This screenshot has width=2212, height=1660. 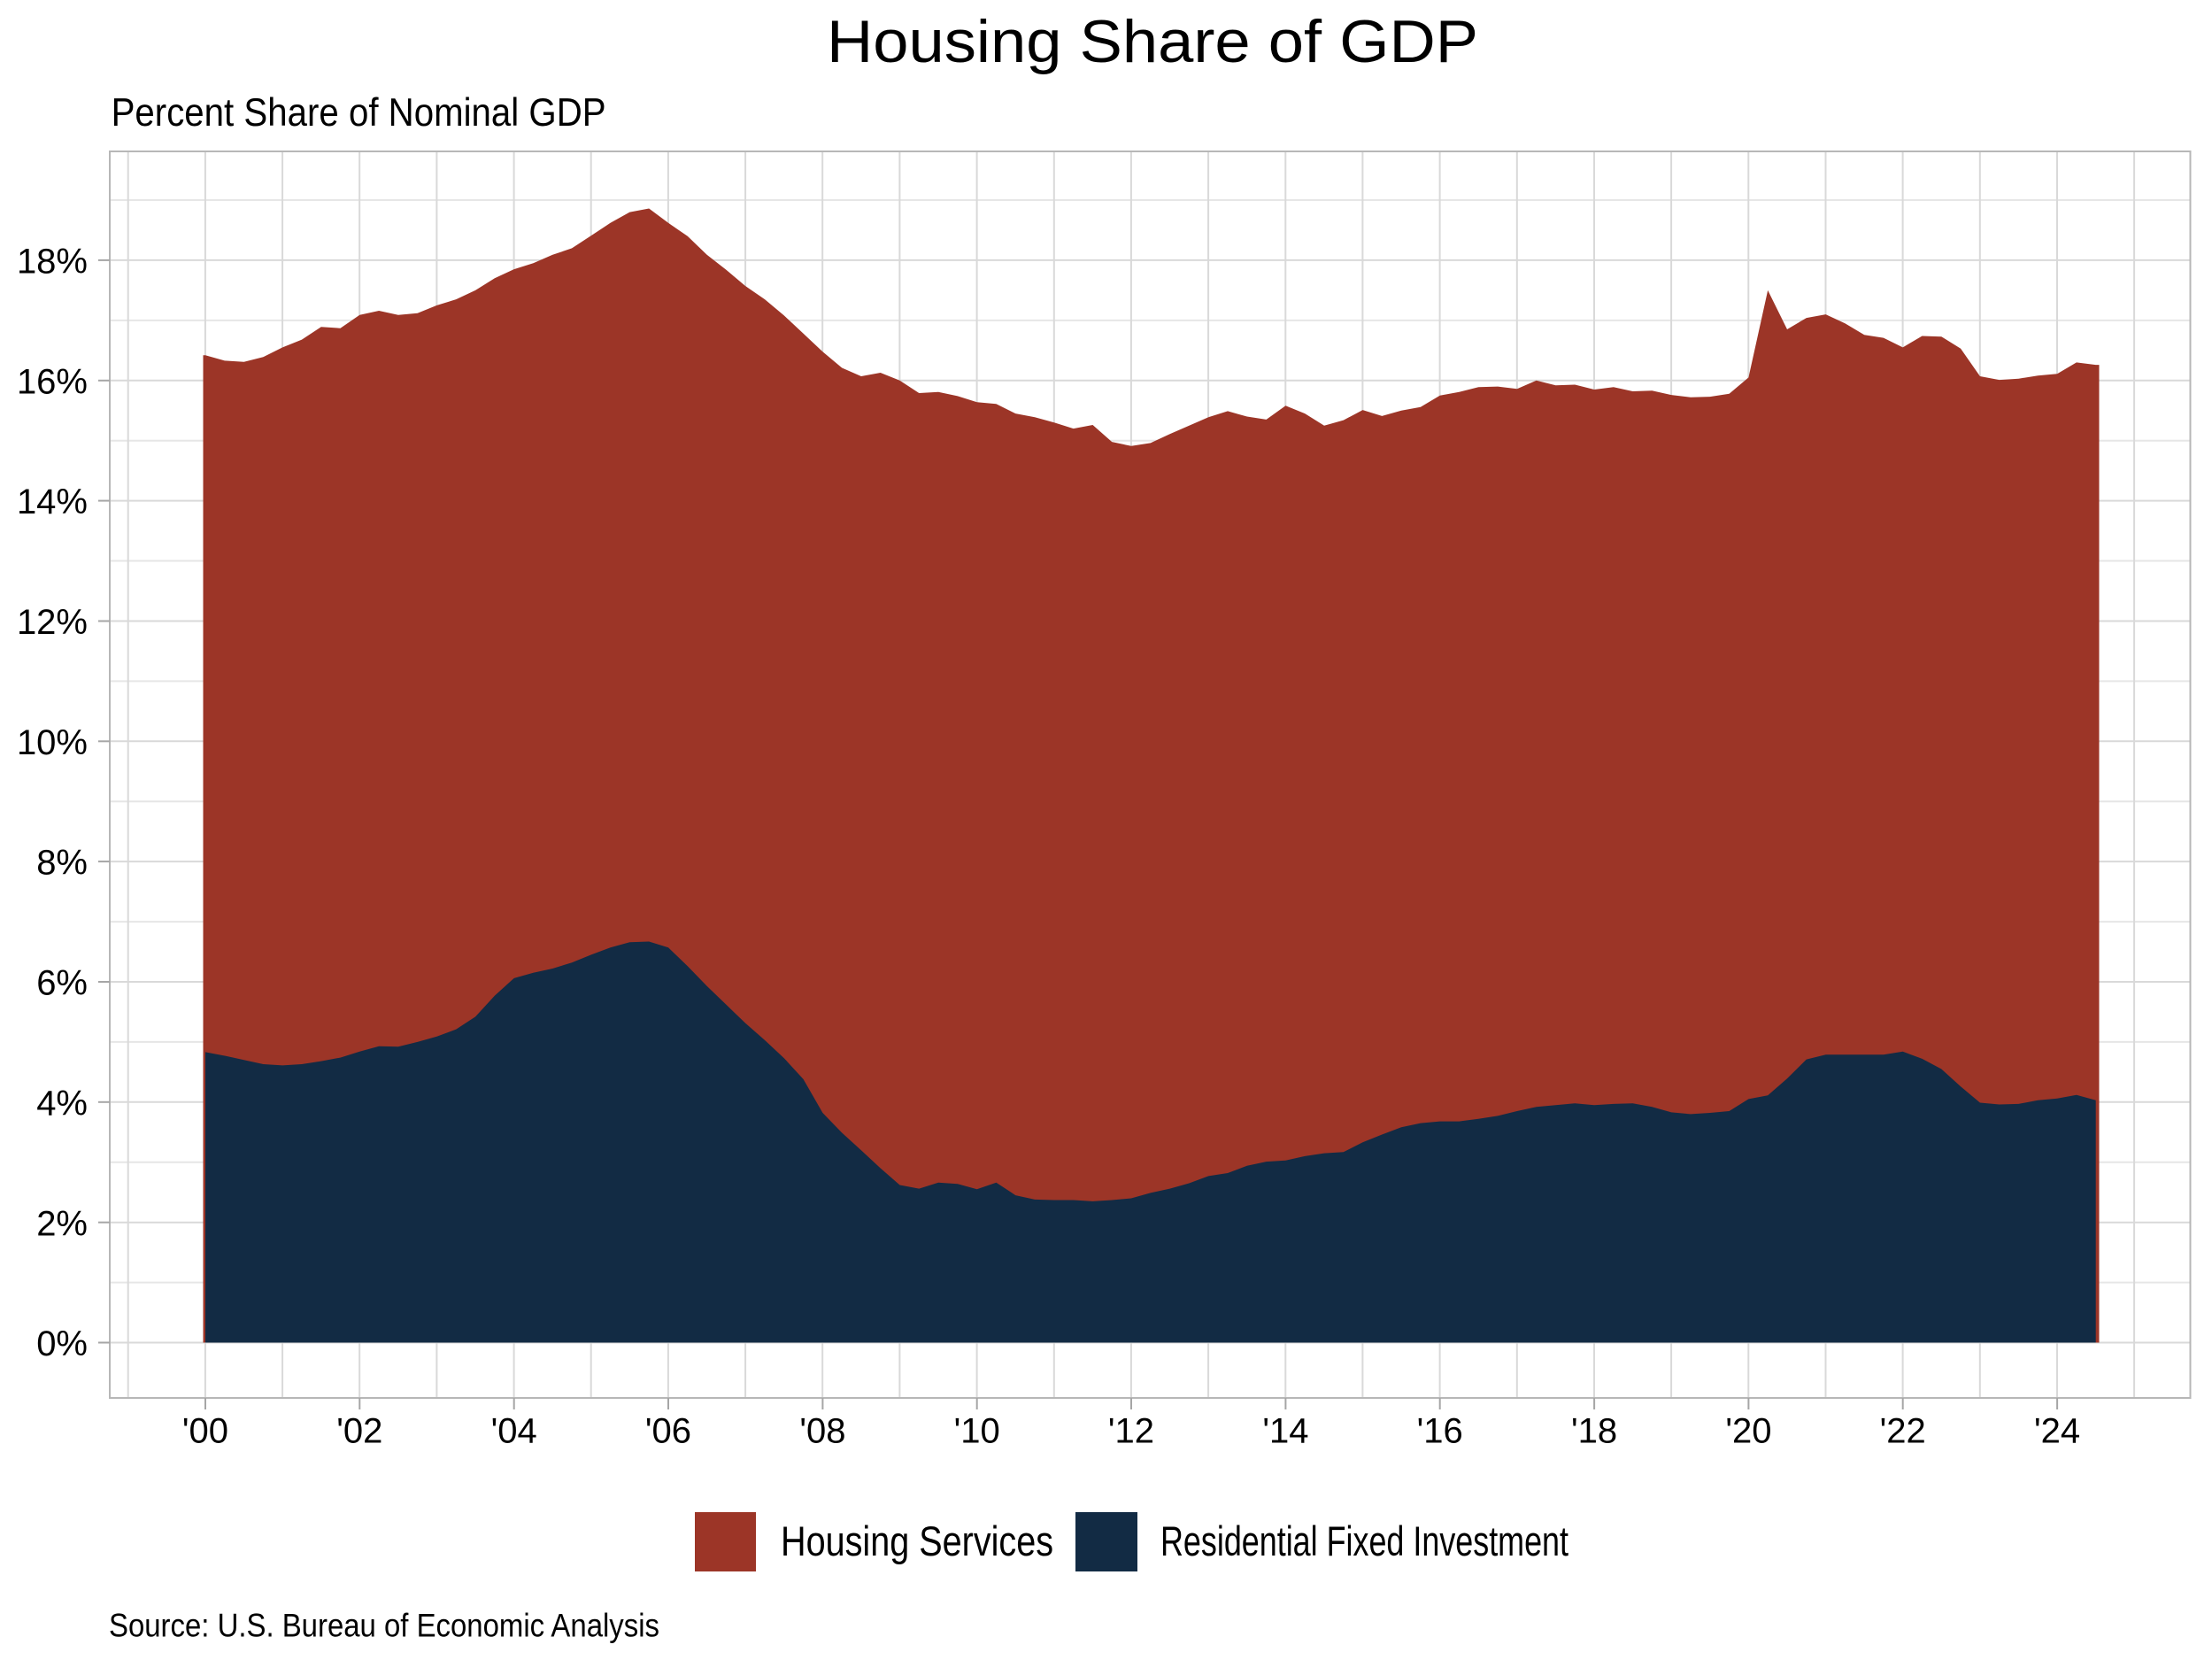 I want to click on svg-text: '16, so click(x=1440, y=1431).